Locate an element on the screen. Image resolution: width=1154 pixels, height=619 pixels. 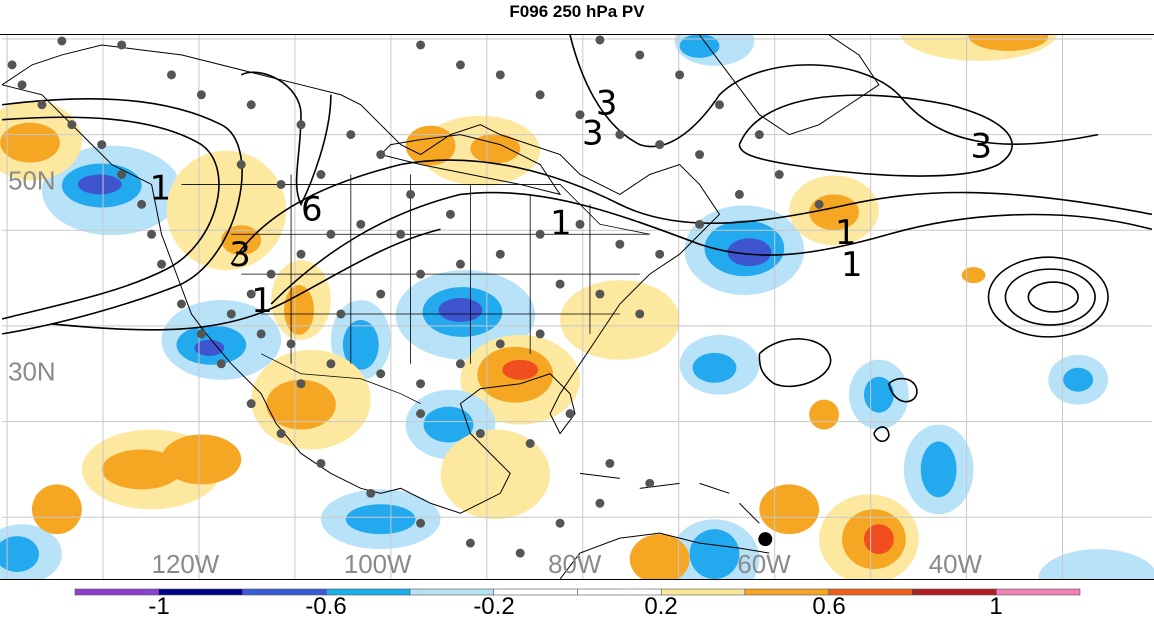
us-state-borders is located at coordinates (440, 269).